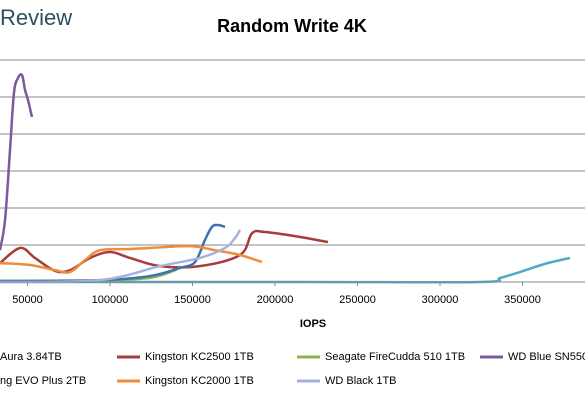  What do you see at coordinates (440, 300) in the screenshot?
I see `x-tick-label: 300000` at bounding box center [440, 300].